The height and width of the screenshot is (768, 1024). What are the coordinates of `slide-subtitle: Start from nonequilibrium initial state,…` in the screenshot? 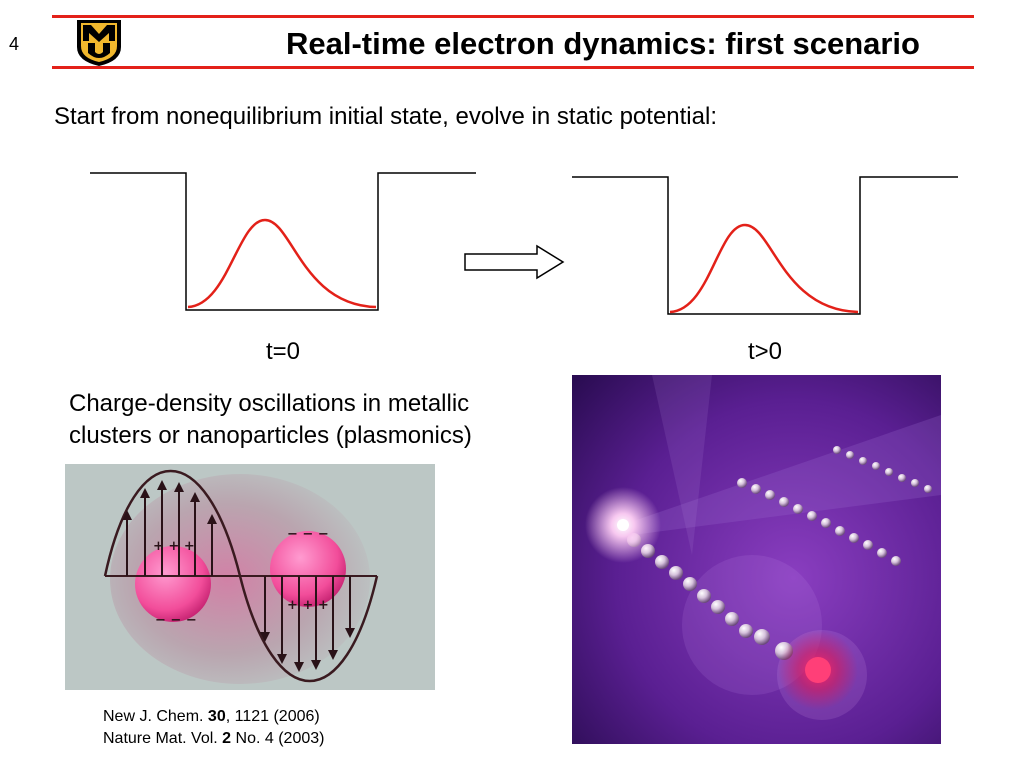 It's located at (385, 116).